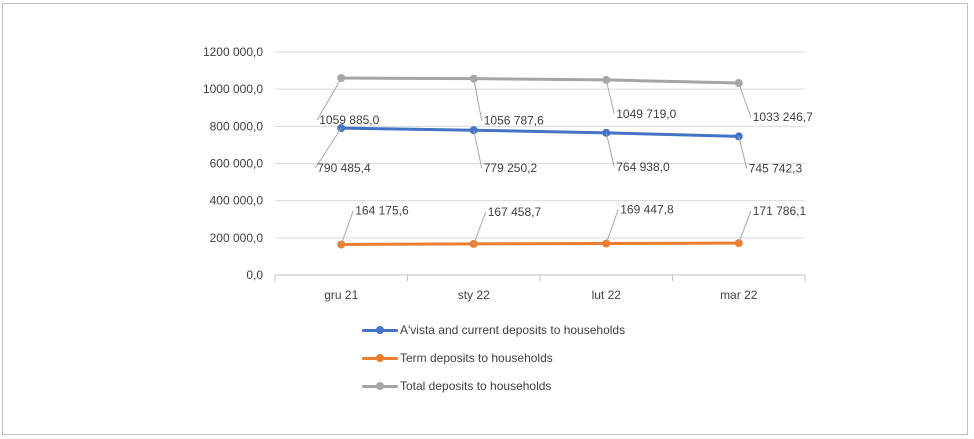 This screenshot has height=439, width=974. I want to click on data-label: 779 250,2, so click(511, 168).